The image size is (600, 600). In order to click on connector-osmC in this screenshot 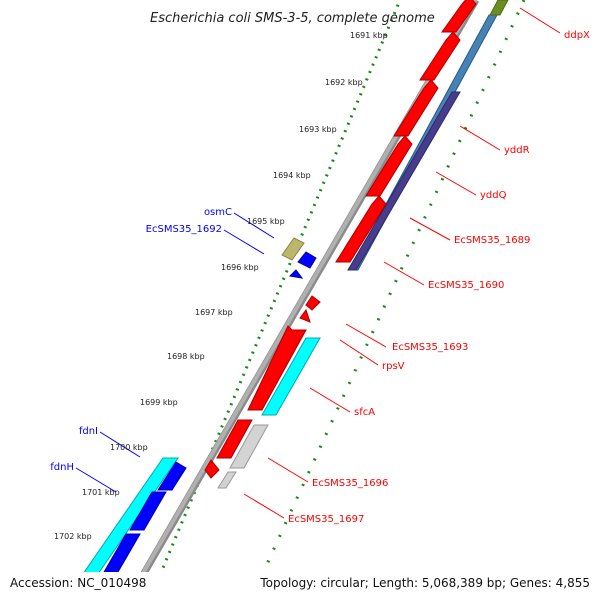, I will do `click(254, 225)`.